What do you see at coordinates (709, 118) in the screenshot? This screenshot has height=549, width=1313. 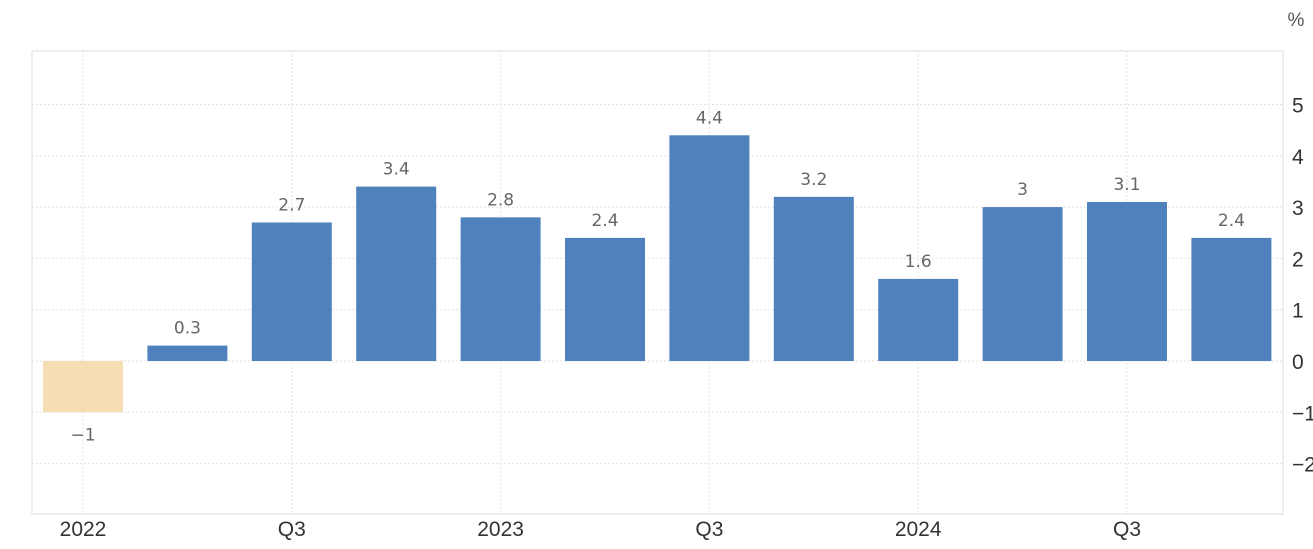 I see `data-label: 4.4` at bounding box center [709, 118].